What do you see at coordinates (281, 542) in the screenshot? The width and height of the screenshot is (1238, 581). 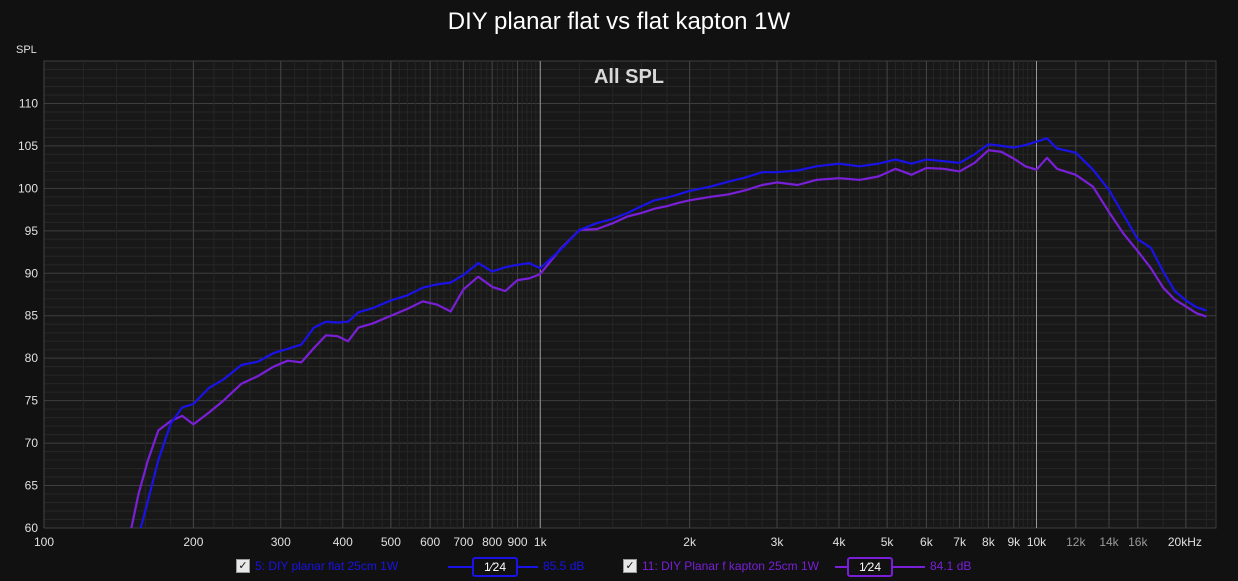 I see `x-tick-label: 300` at bounding box center [281, 542].